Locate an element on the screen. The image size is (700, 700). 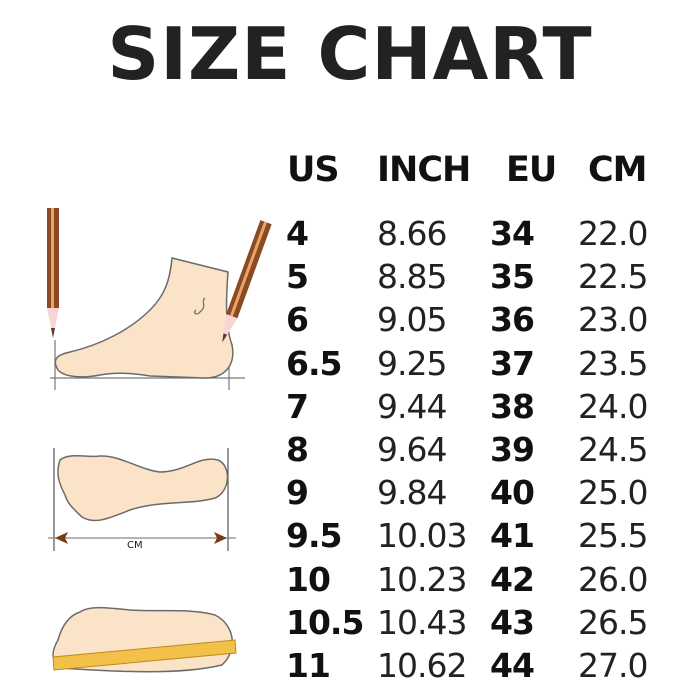
cell-eu: 39 is located at coordinates (512, 449).